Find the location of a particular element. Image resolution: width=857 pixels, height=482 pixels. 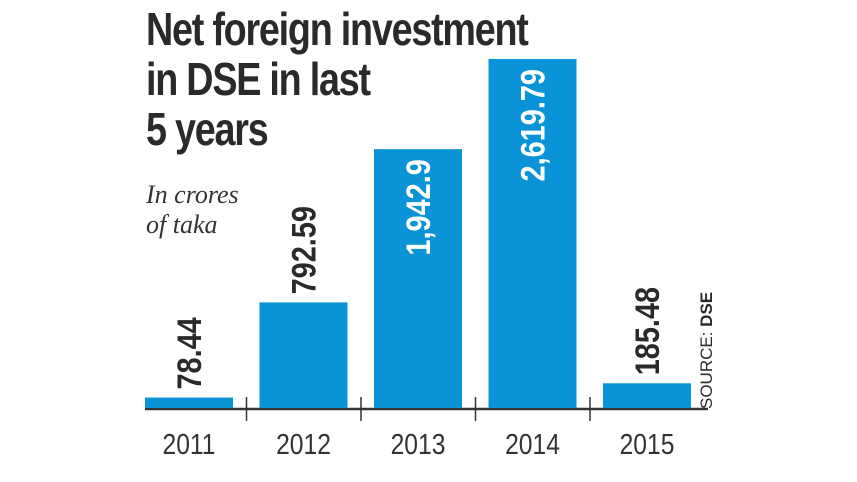

title-line: 5 years is located at coordinates (207, 129).